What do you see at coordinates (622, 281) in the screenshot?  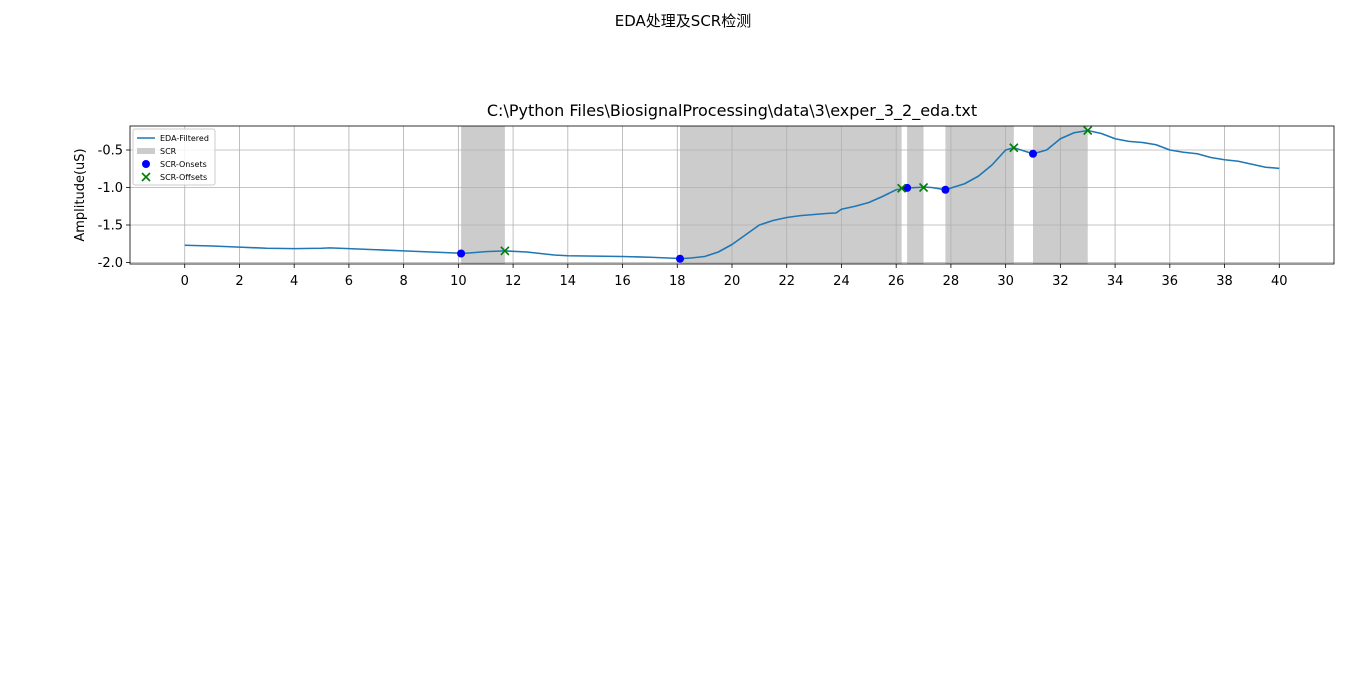 I see `x-tick-label: 16` at bounding box center [622, 281].